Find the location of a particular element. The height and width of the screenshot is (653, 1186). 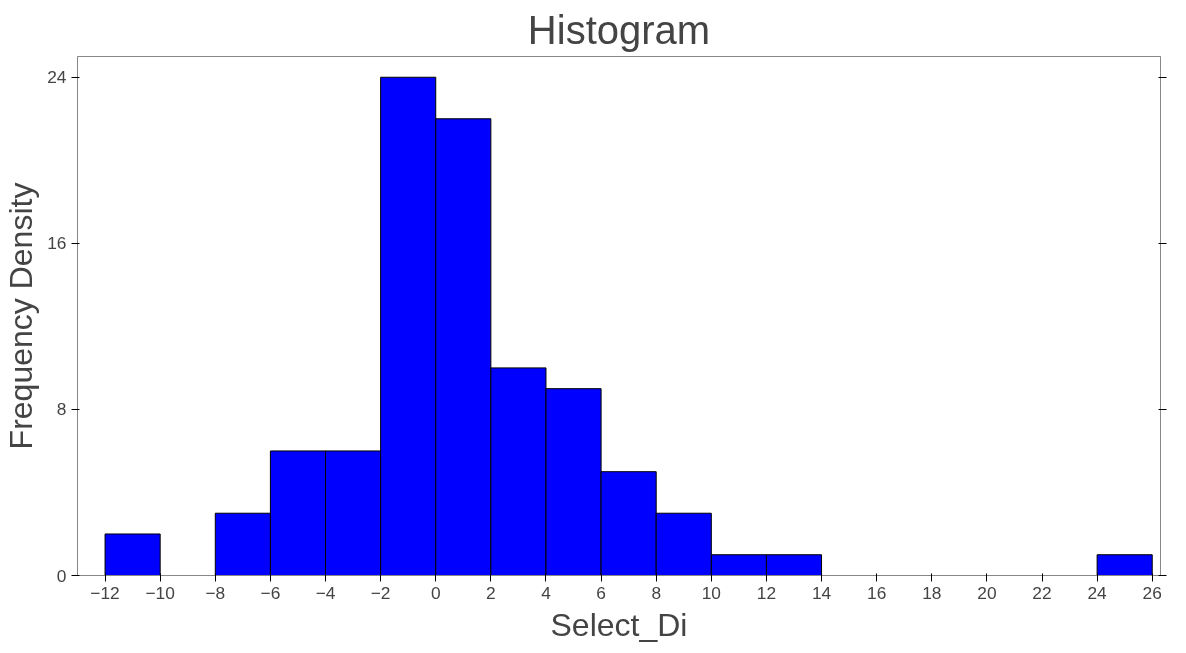

y-axis-title: Frequency Density is located at coordinates (21, 316).